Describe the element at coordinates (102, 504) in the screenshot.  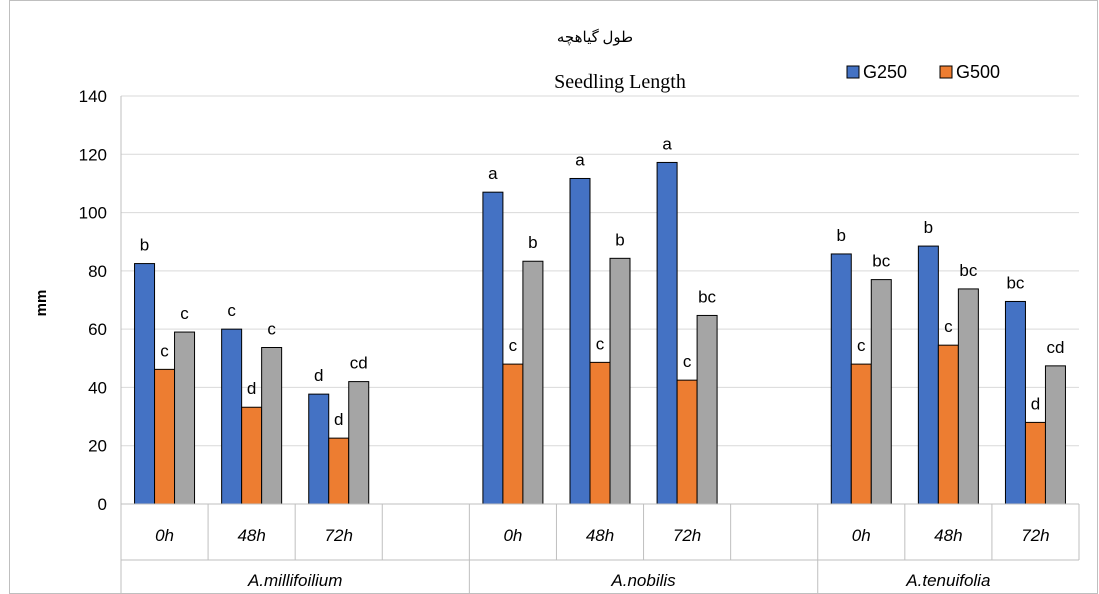
I see `y-tick-label: 0` at that location.